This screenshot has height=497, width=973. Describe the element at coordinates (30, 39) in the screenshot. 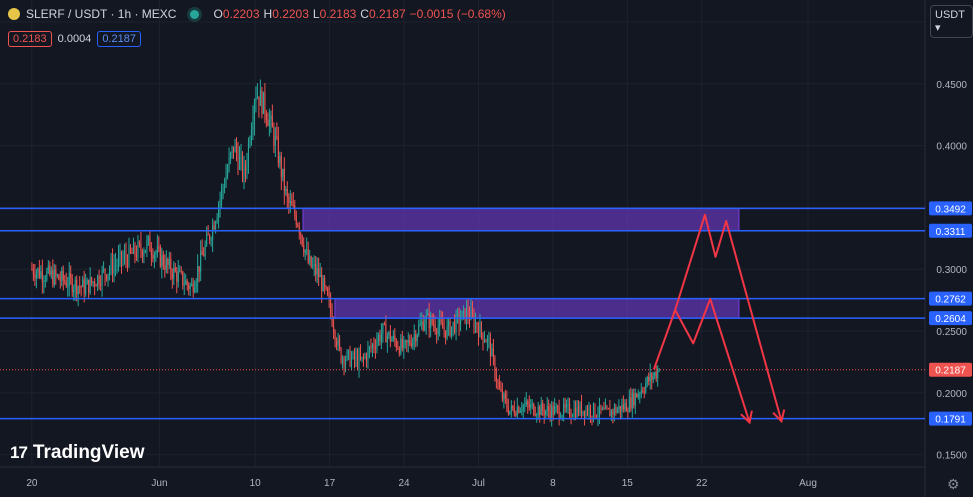

I see `sell-price-button: 0.2183` at that location.